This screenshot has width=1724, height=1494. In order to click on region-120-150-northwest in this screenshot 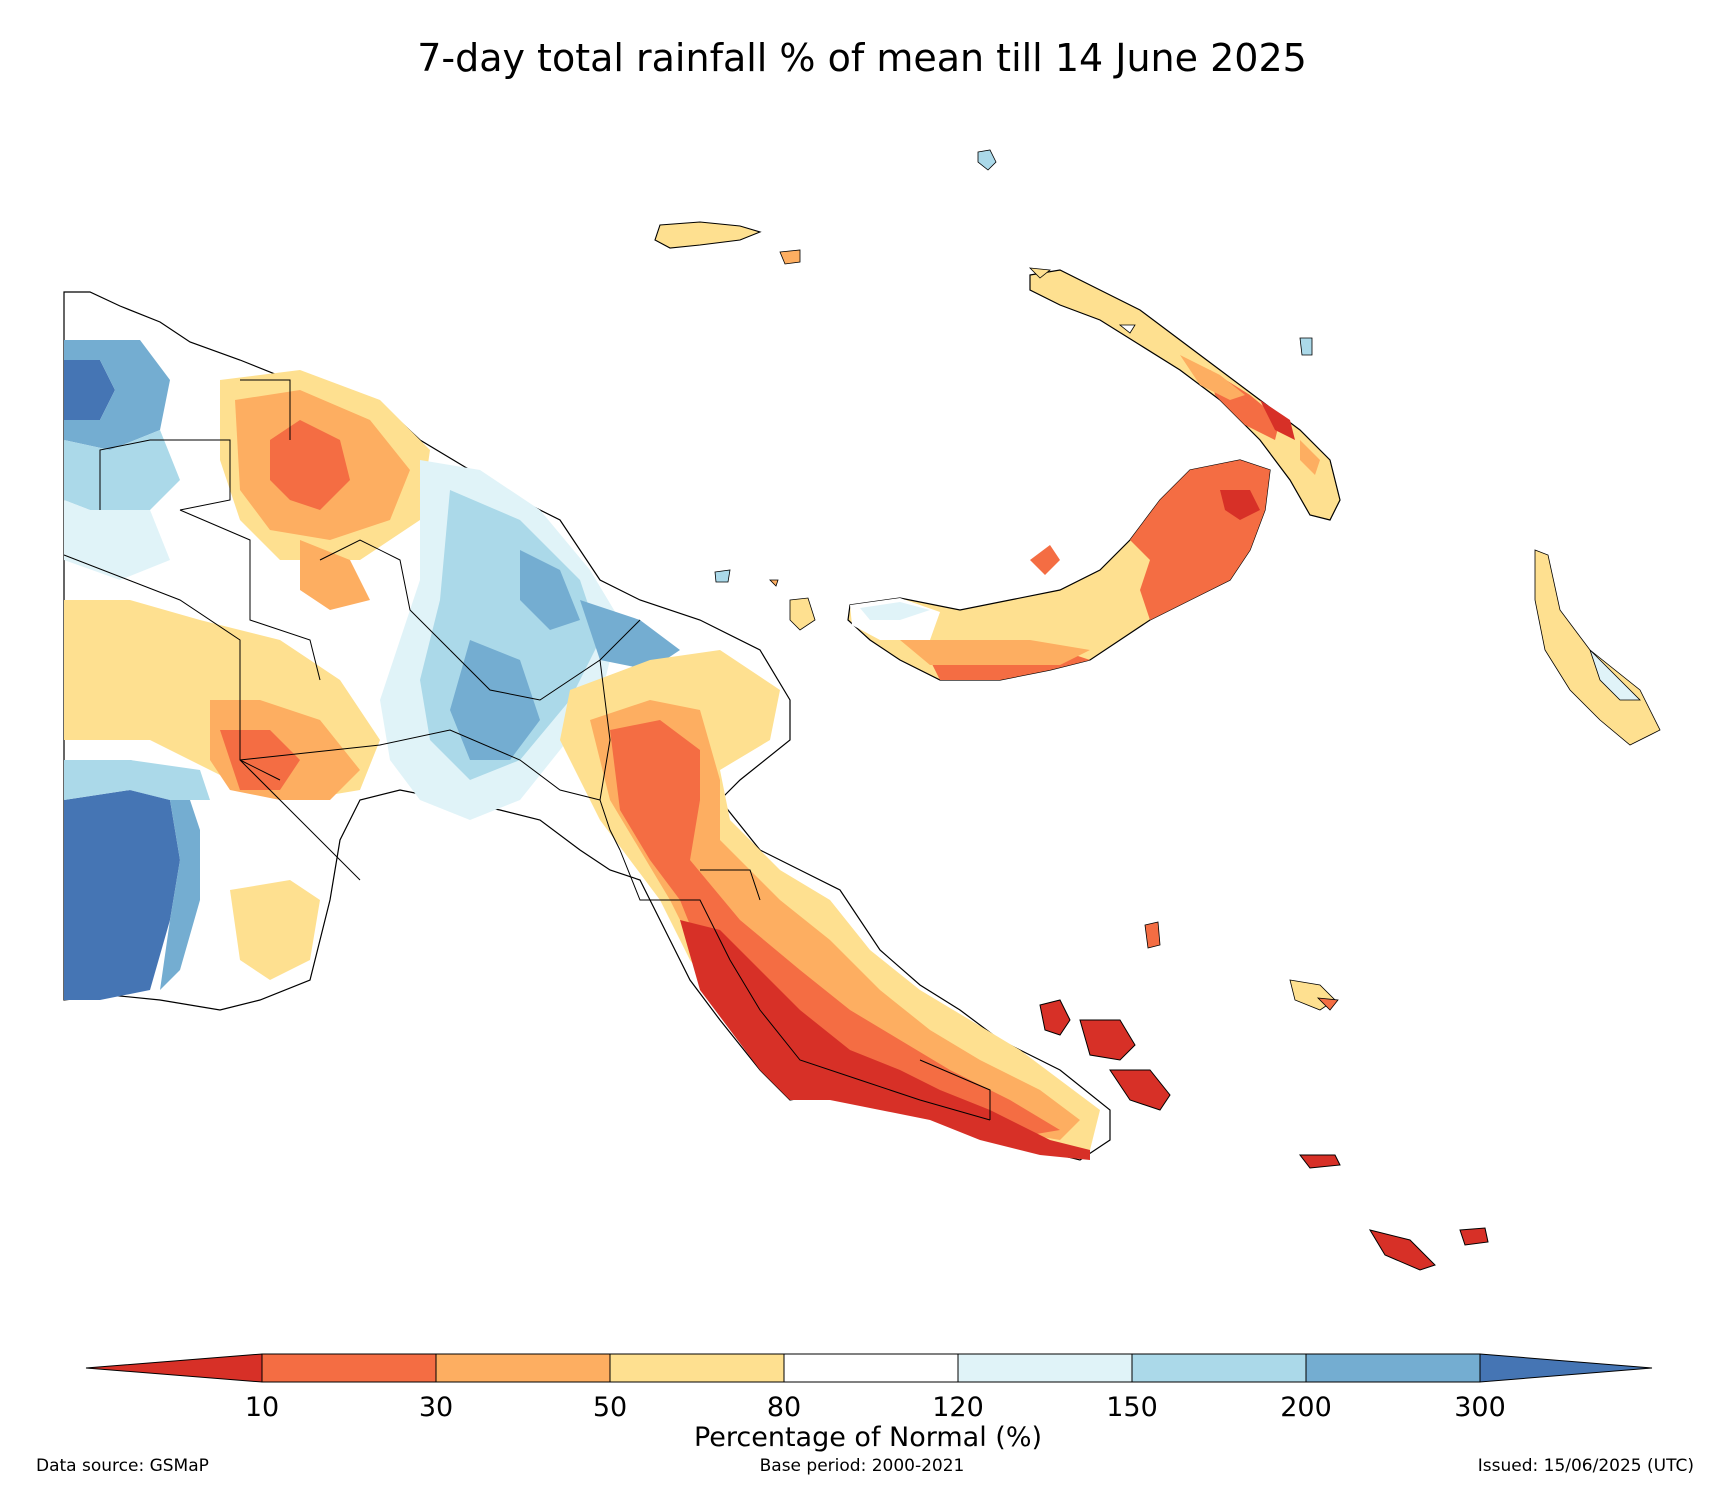, I will do `click(117, 540)`.